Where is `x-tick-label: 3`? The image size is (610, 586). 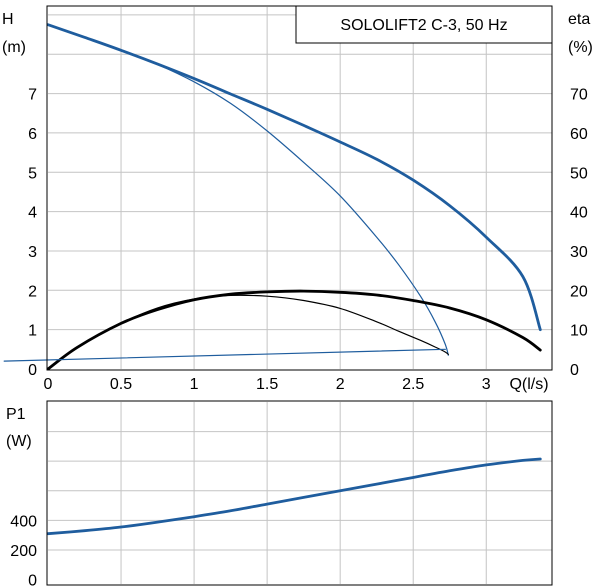 x-tick-label: 3 is located at coordinates (486, 384).